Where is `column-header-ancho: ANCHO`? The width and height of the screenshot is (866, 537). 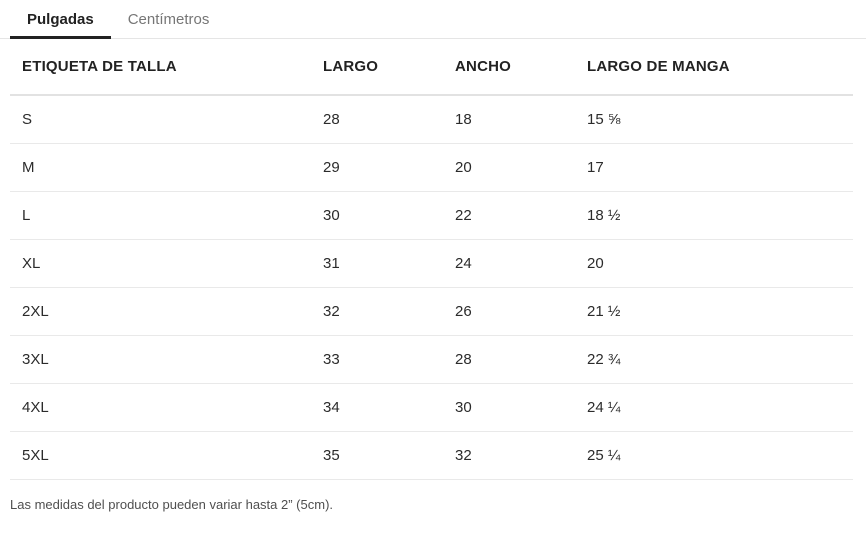 column-header-ancho: ANCHO is located at coordinates (509, 67).